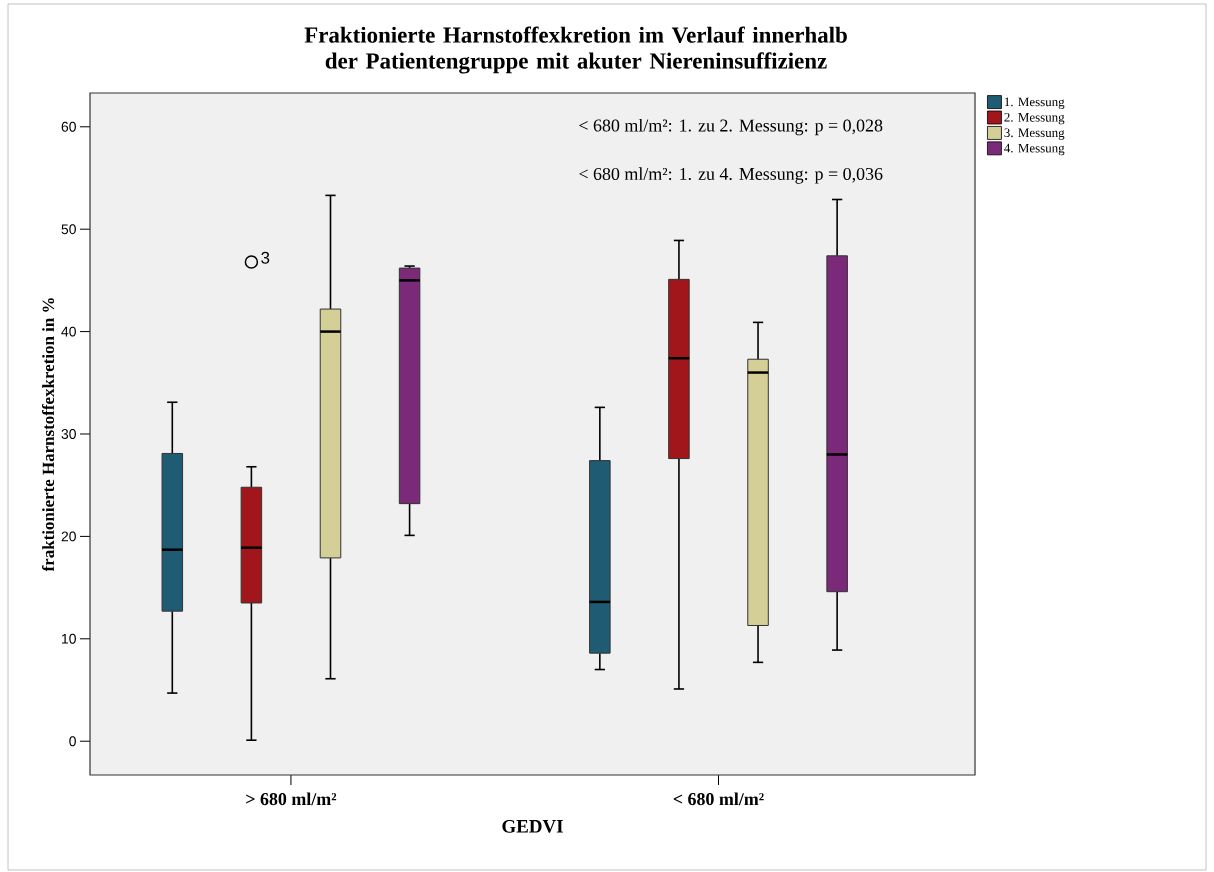 Image resolution: width=1214 pixels, height=872 pixels. I want to click on legend-label: 3. Messung, so click(1034, 134).